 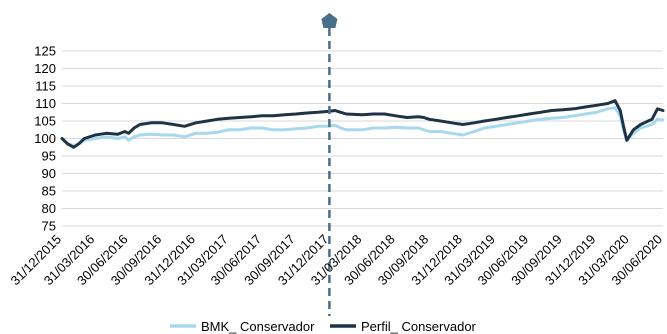 I want to click on legend-label: Perfil_ Conservador, so click(x=419, y=326).